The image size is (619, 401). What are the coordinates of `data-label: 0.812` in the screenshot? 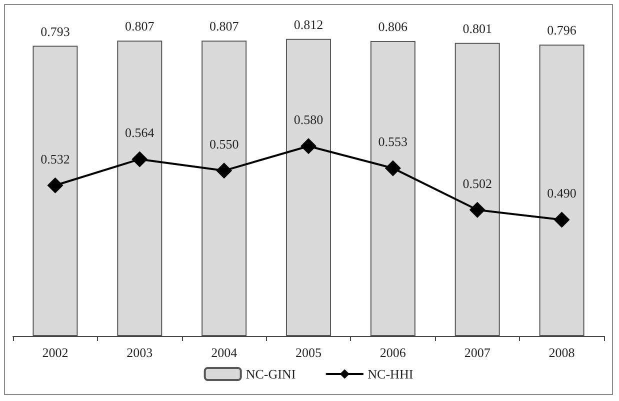 It's located at (309, 24).